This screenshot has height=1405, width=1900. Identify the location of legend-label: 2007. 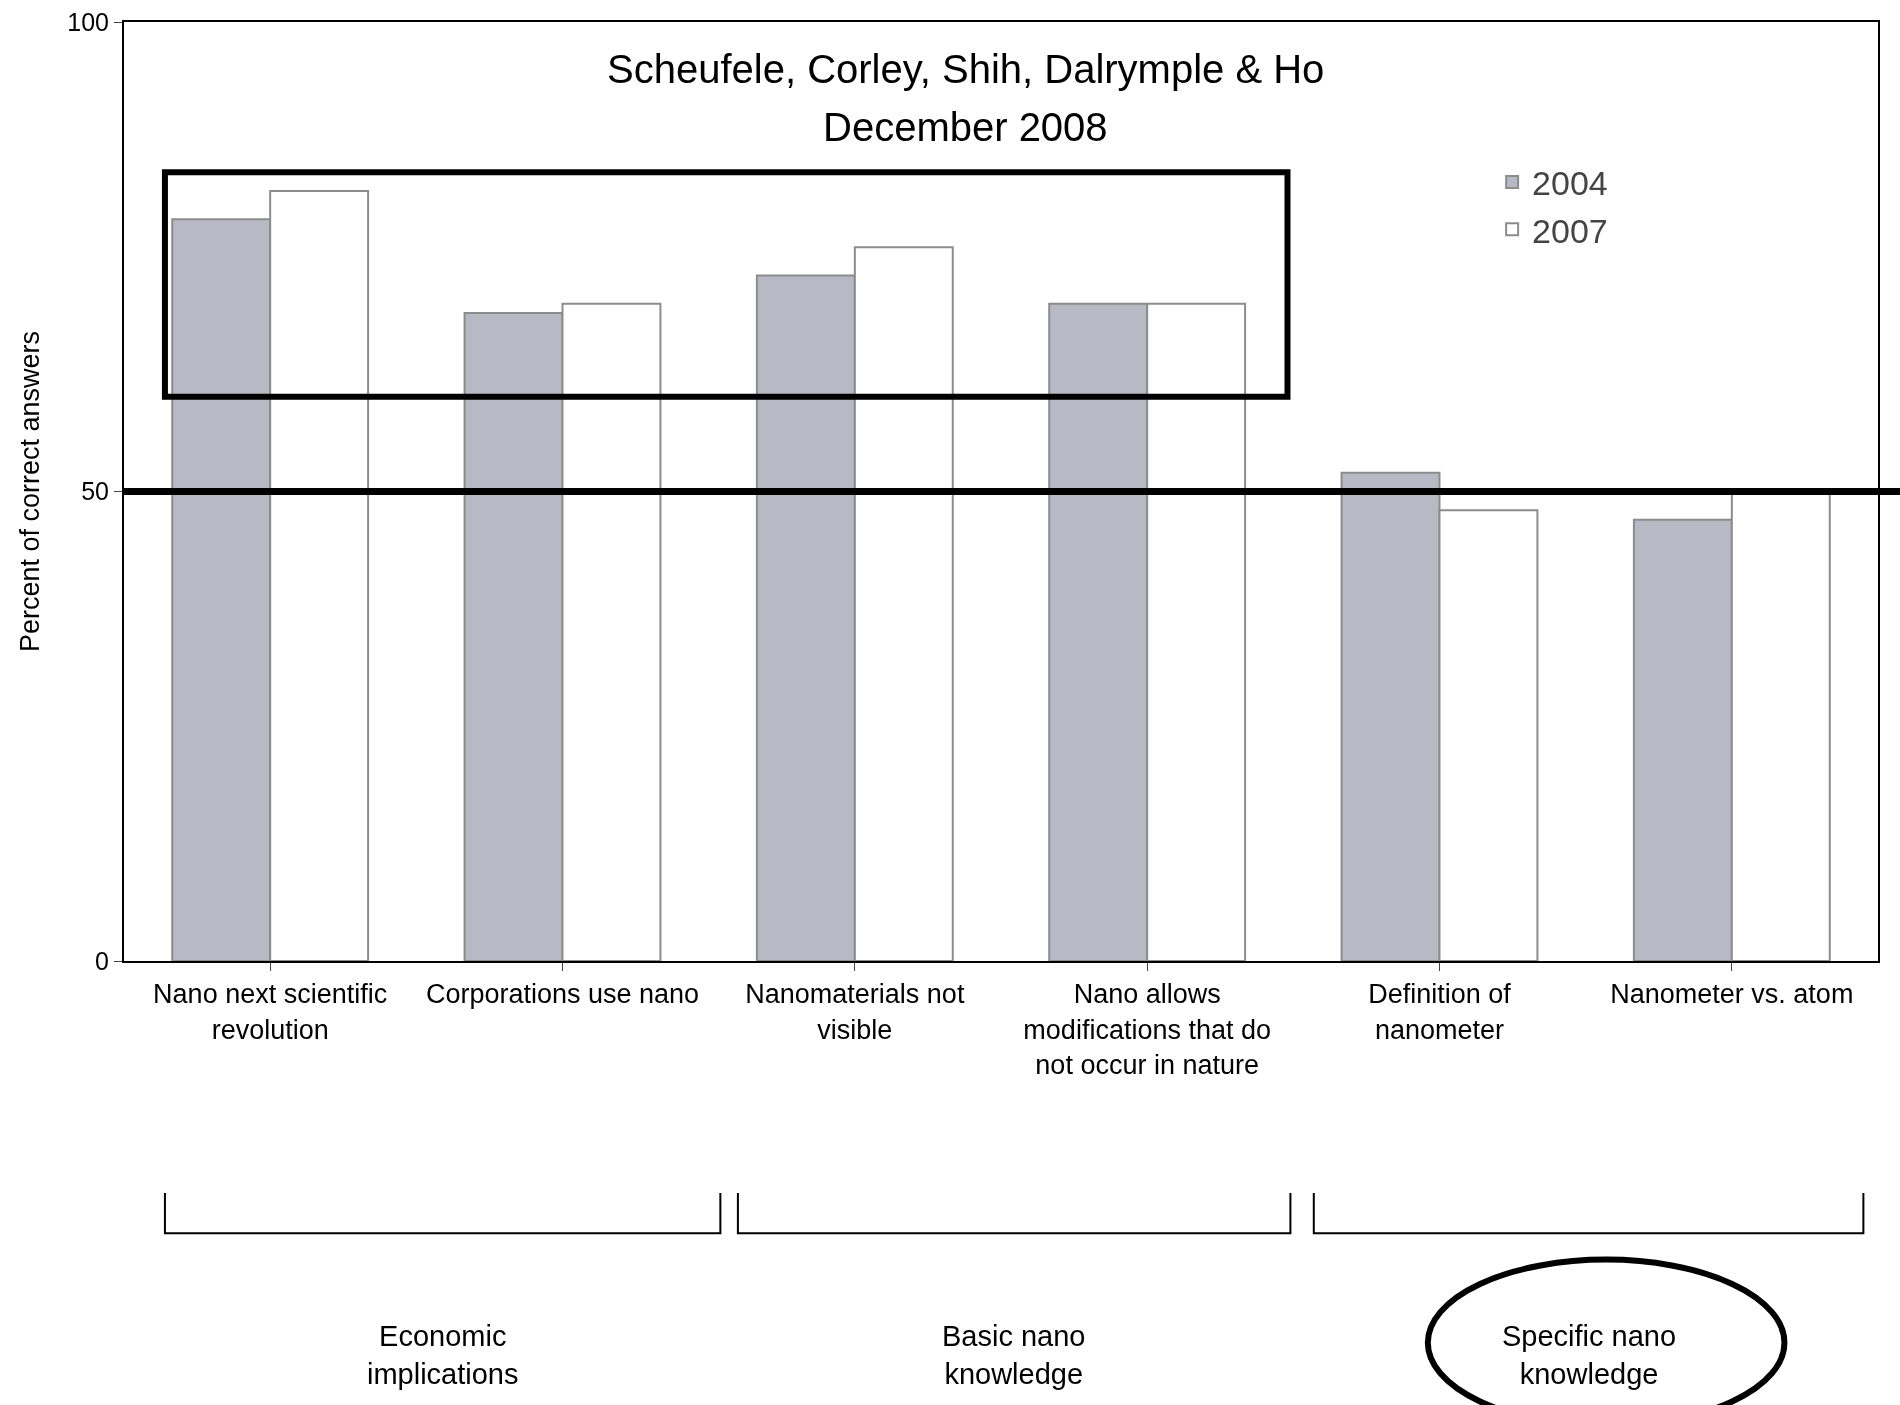
(1570, 230).